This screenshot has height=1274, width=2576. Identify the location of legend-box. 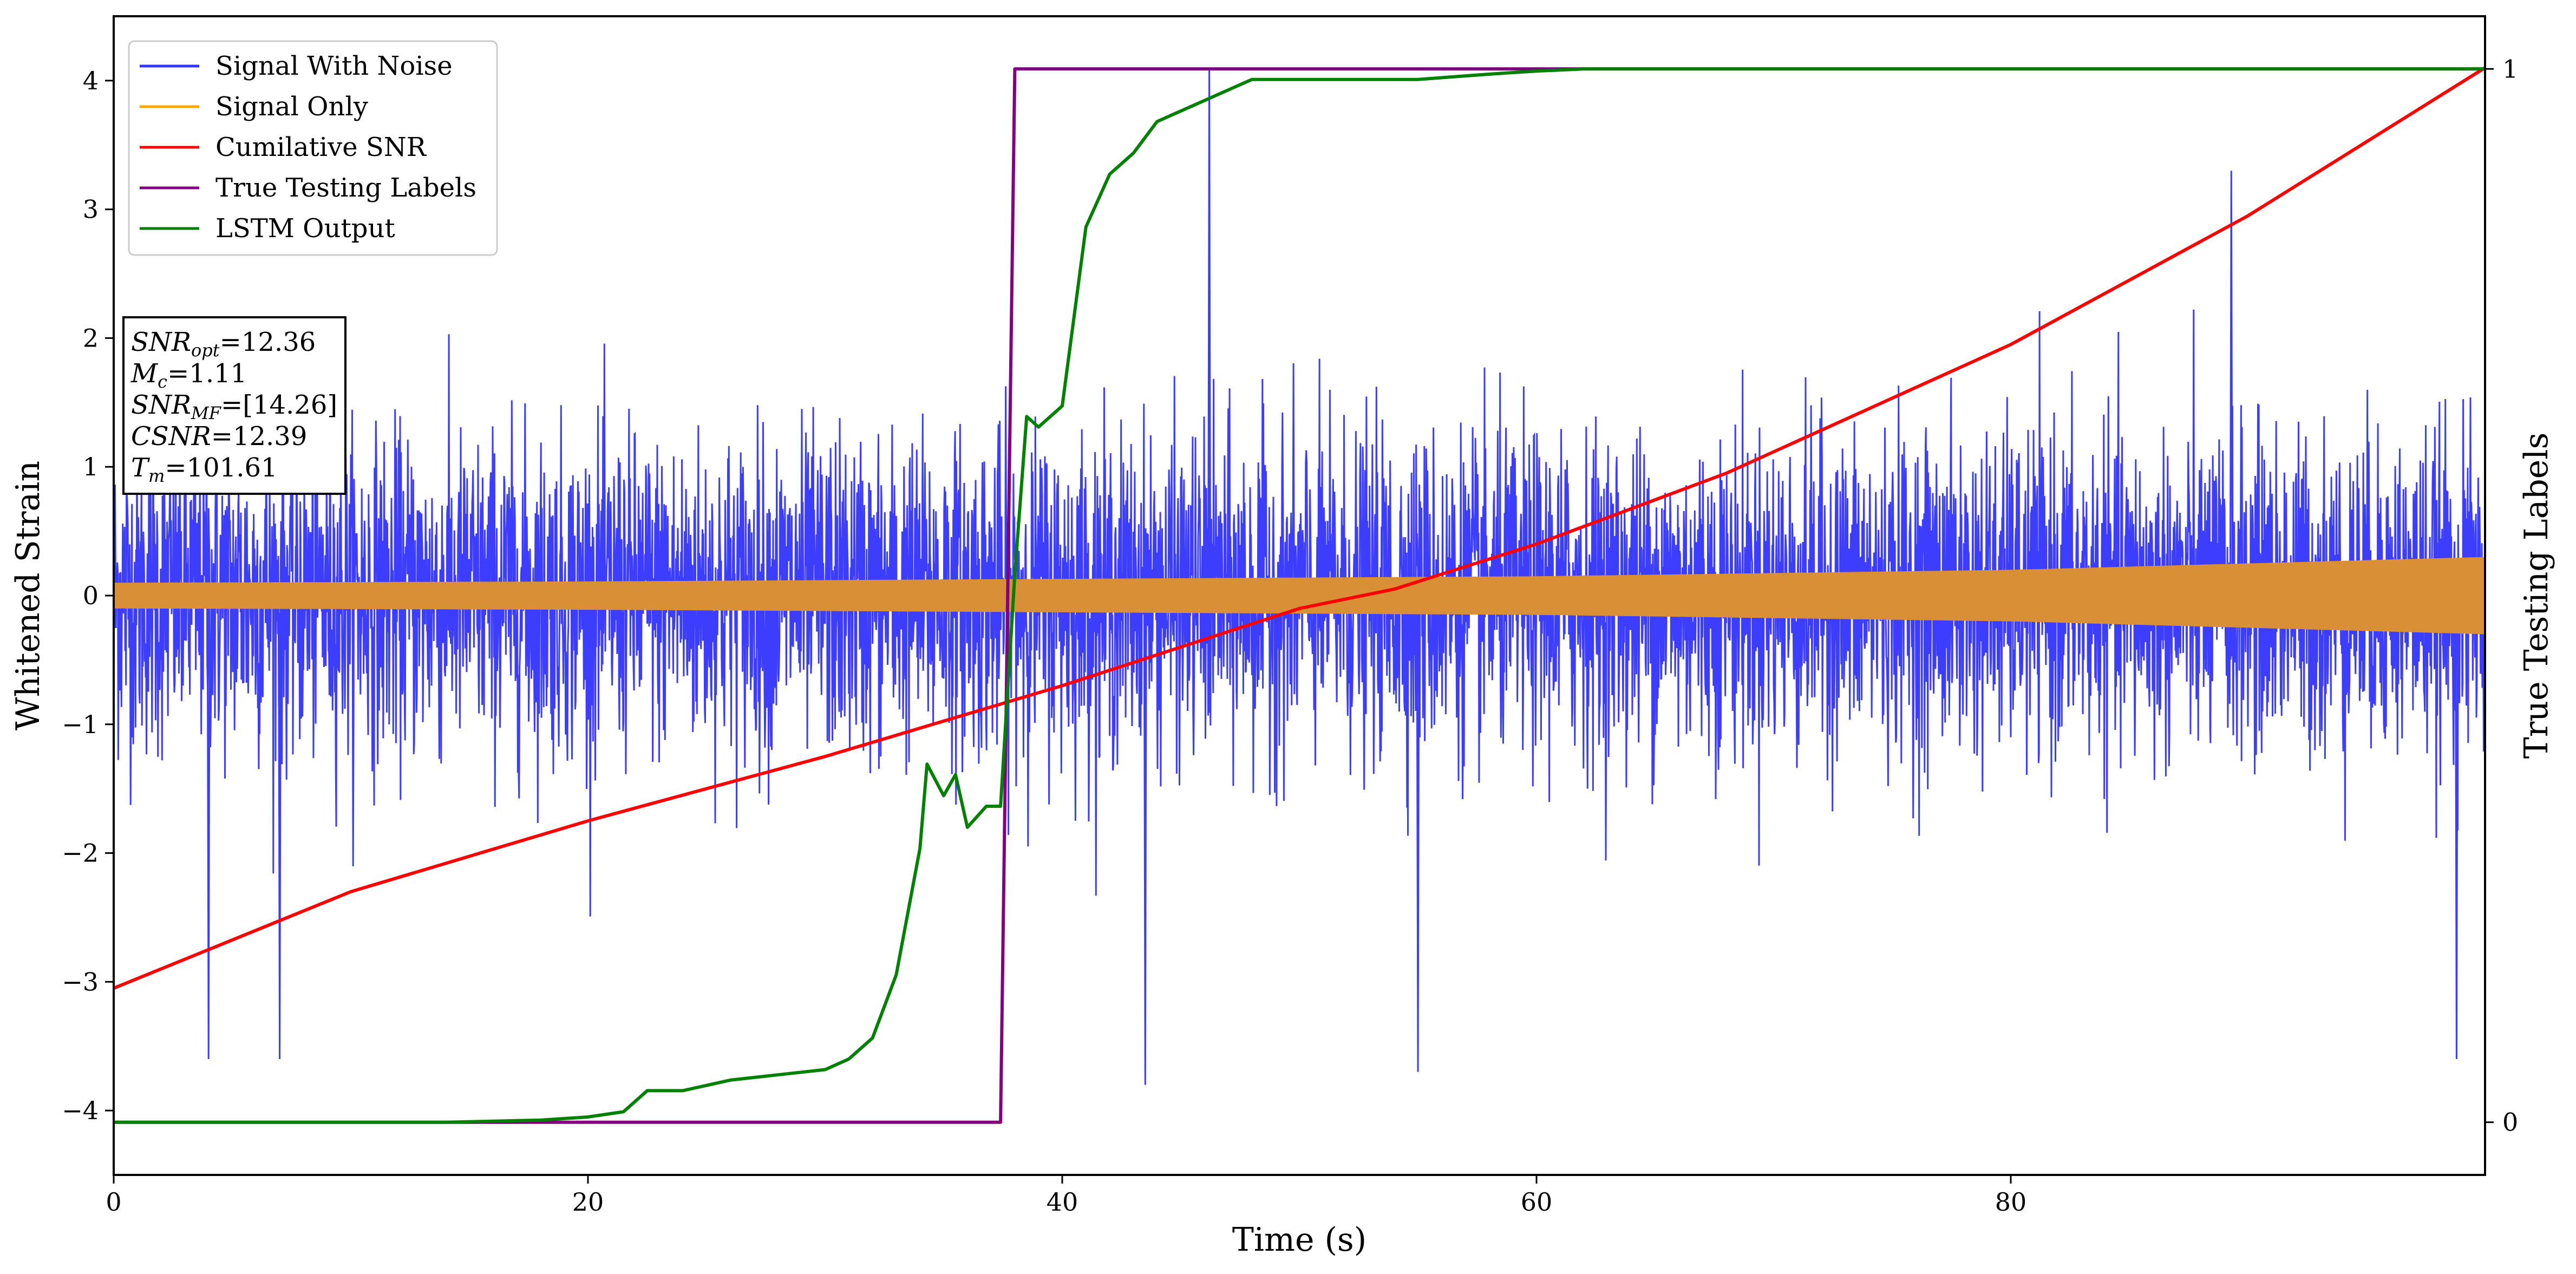
(313, 148).